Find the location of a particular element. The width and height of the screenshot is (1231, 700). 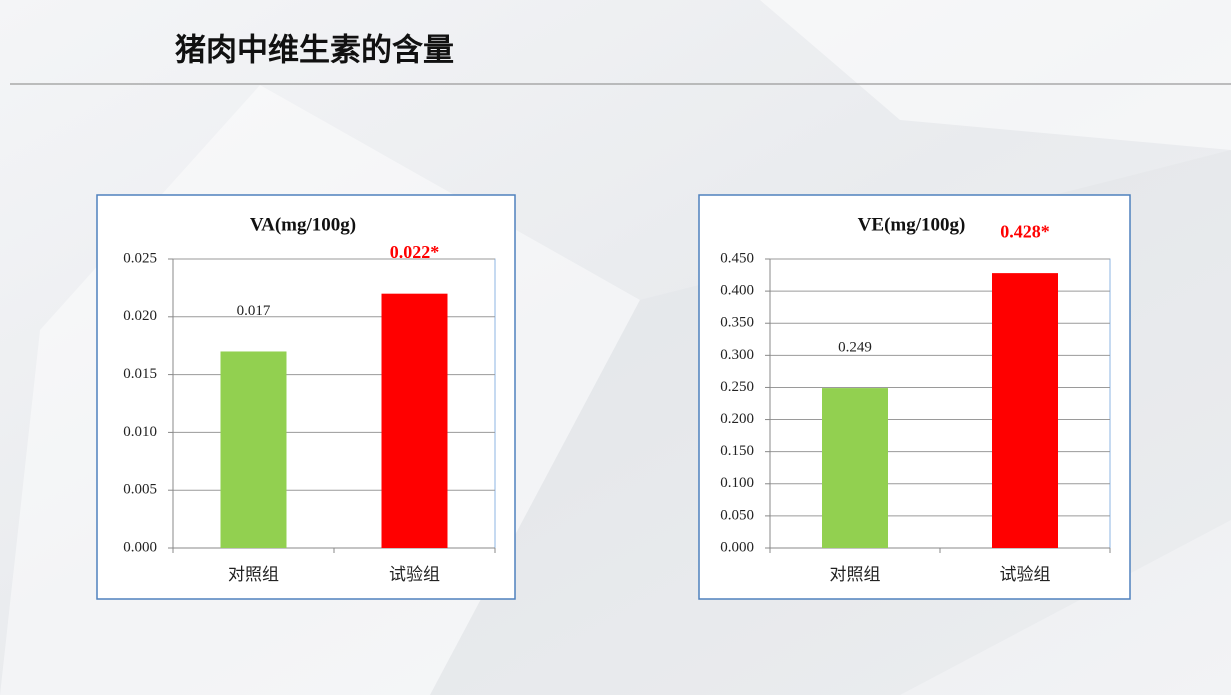

y-tick-label: 0.010 is located at coordinates (140, 432).